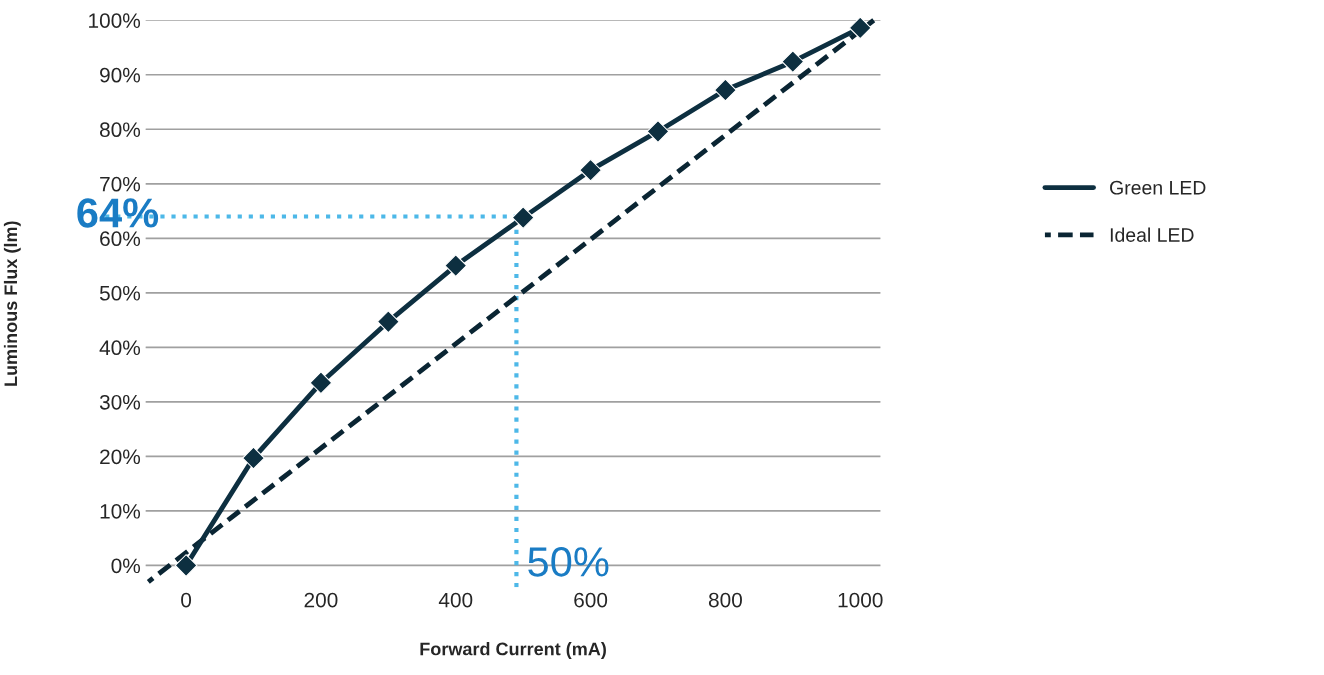  I want to click on x-tick-label: 800, so click(725, 600).